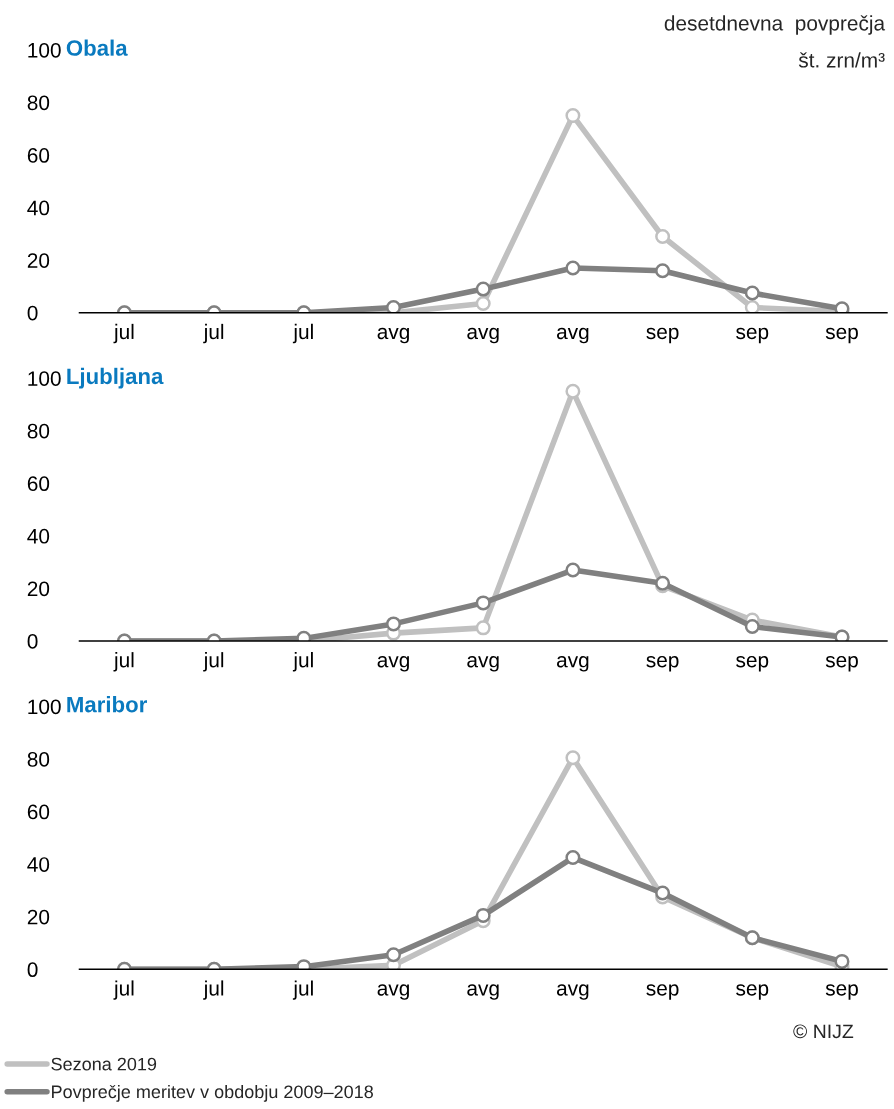 This screenshot has width=894, height=1109. What do you see at coordinates (115, 378) in the screenshot?
I see `chart-title: Ljubljana` at bounding box center [115, 378].